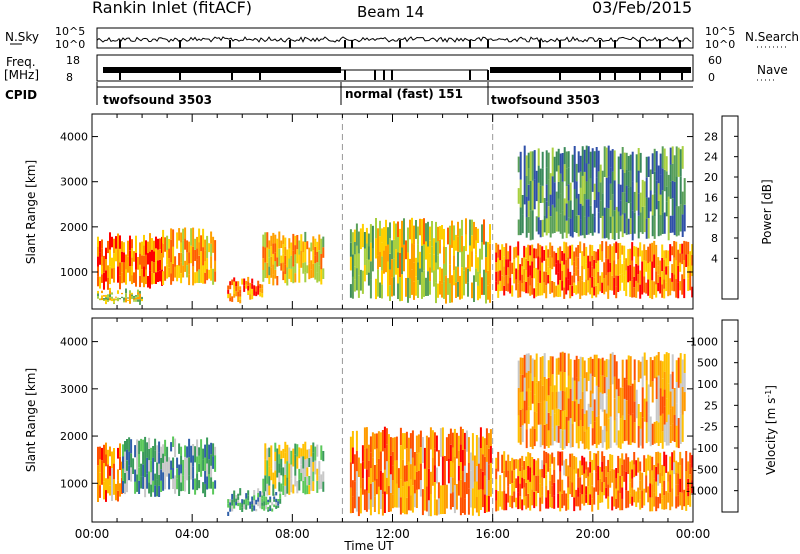  Describe the element at coordinates (390, 12) in the screenshot. I see `beam-label: Beam 14` at that location.